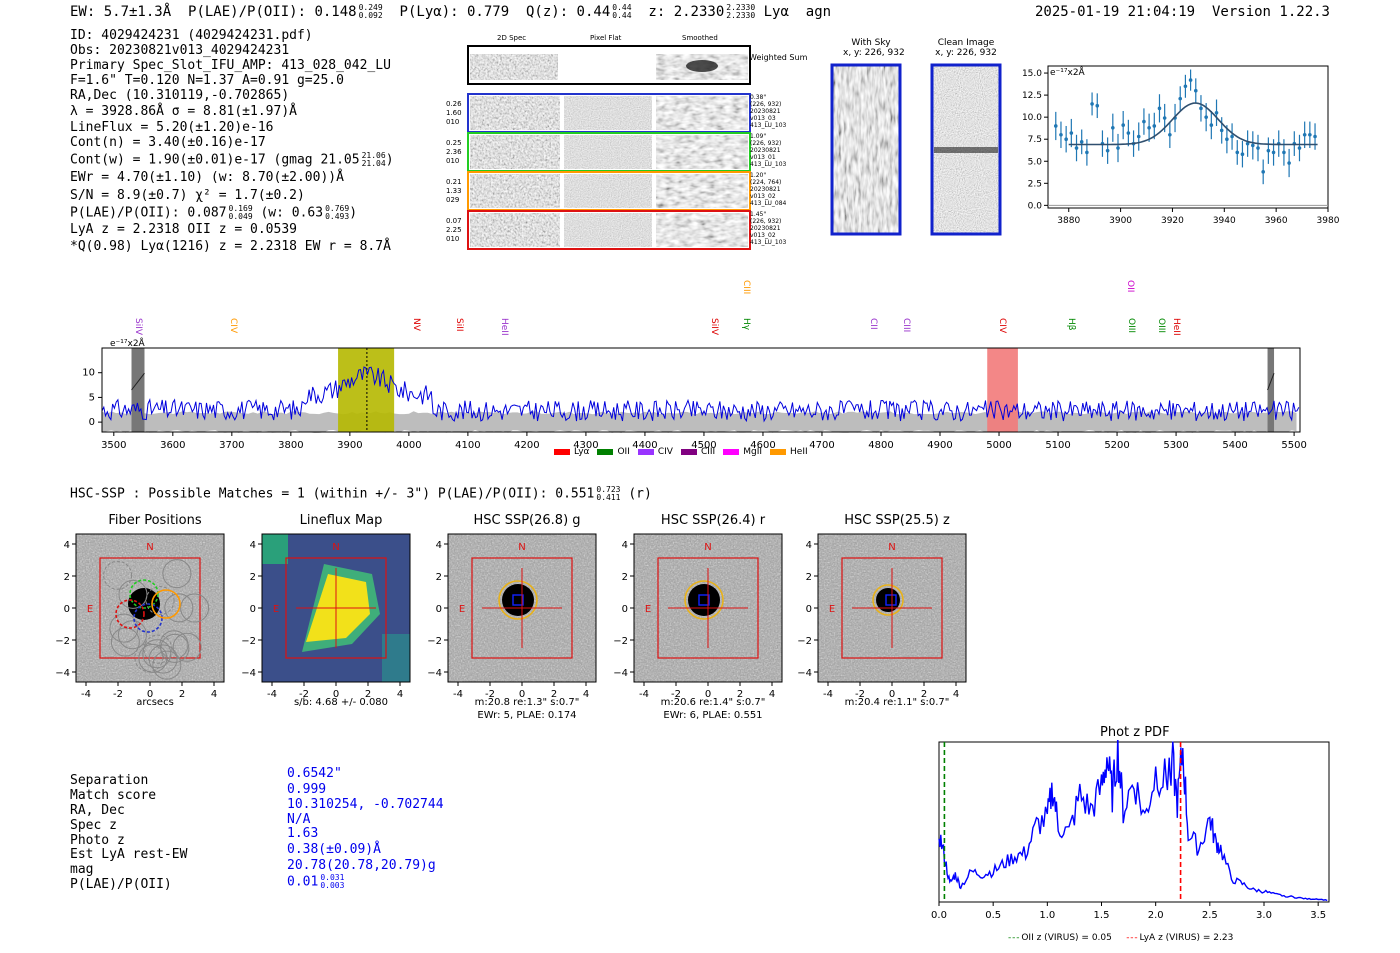  What do you see at coordinates (608, 489) in the screenshot?
I see `hsc-title-hi: 0.723` at bounding box center [608, 489].